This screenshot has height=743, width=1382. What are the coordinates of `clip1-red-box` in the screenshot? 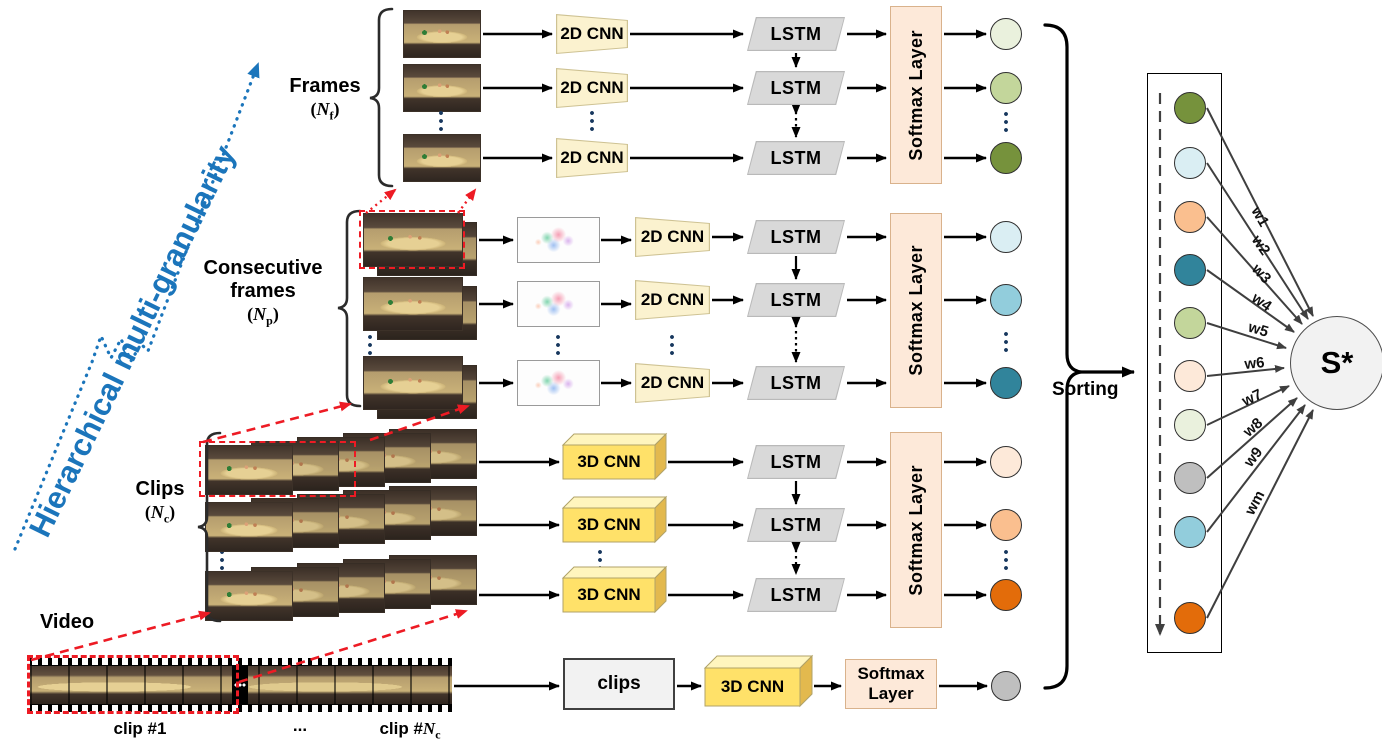 It's located at (133, 684).